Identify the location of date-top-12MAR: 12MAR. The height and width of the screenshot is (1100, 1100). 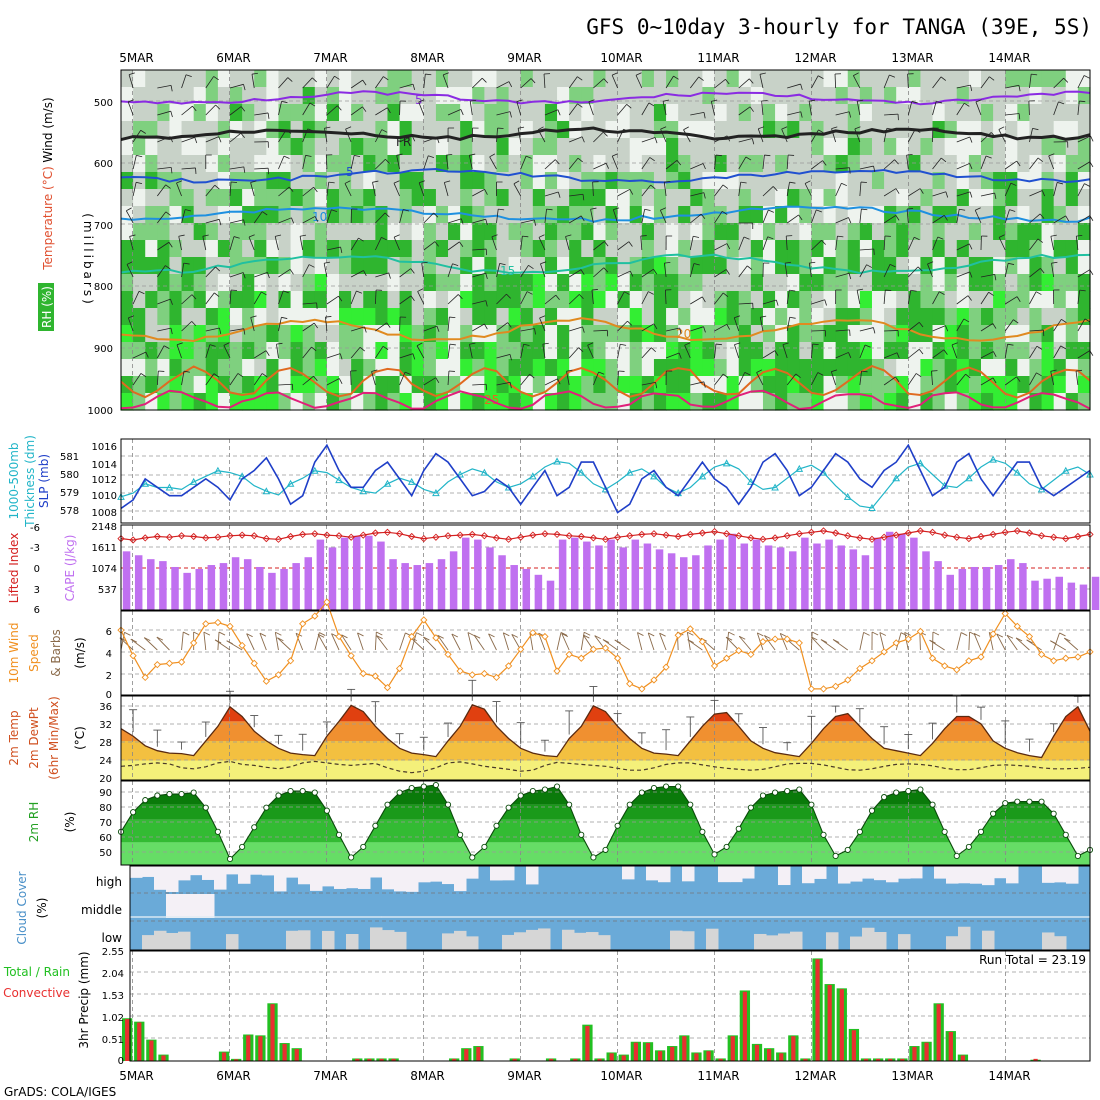
(815, 58).